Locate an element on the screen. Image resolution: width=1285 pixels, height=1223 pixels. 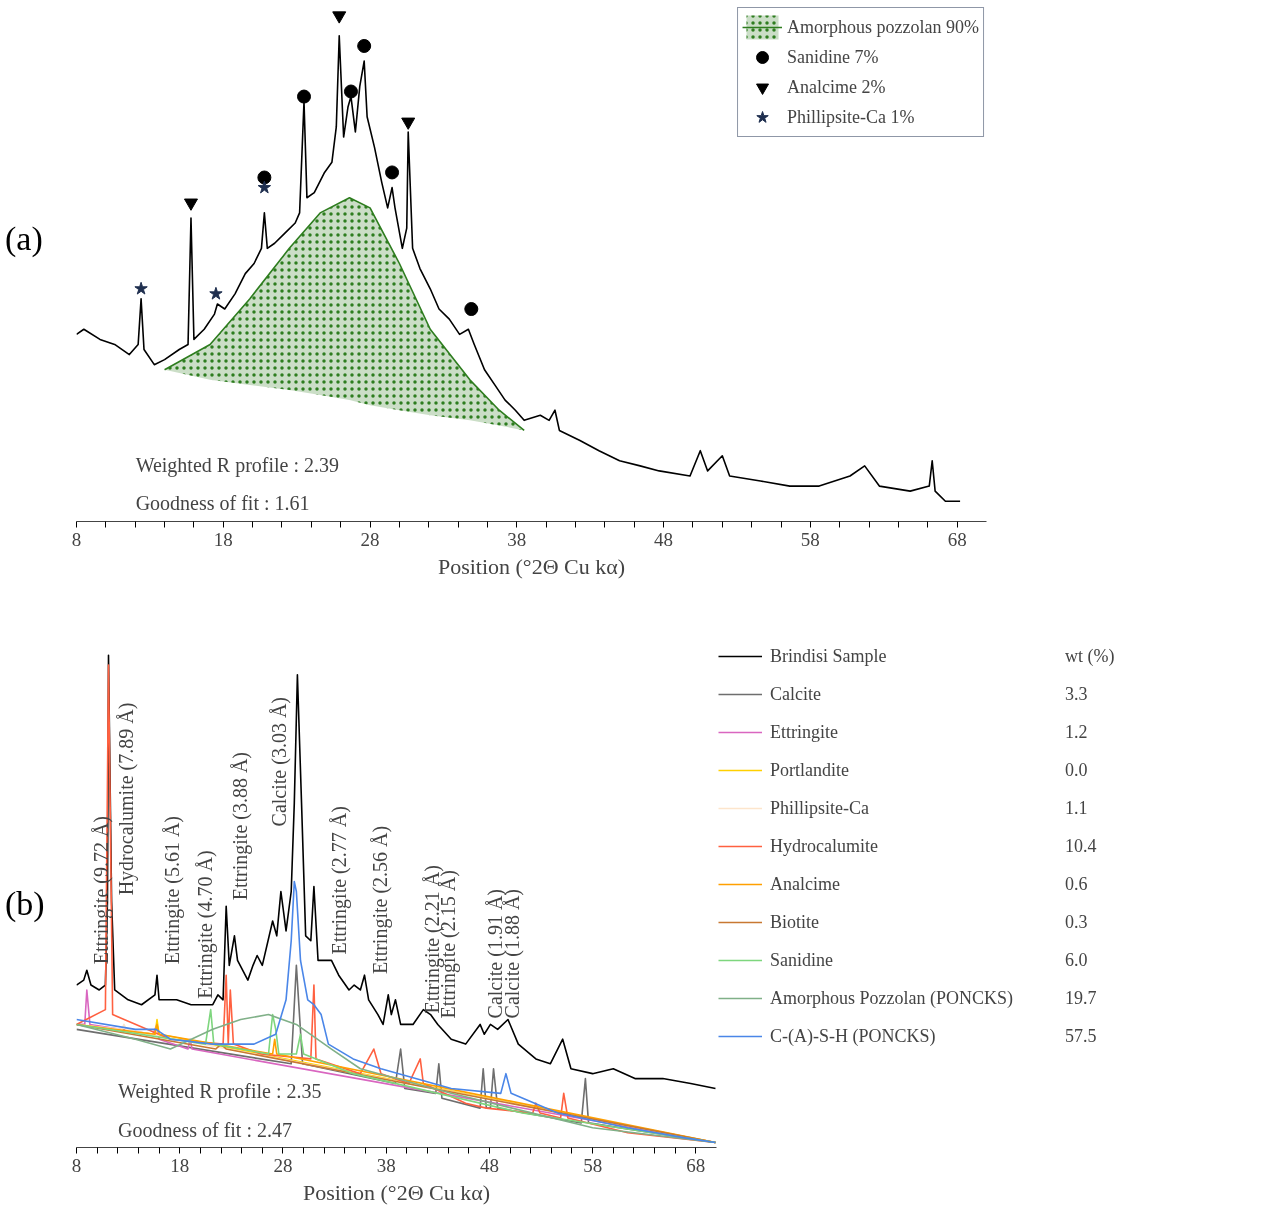
legend-label: Hydrocalumite is located at coordinates (824, 846).